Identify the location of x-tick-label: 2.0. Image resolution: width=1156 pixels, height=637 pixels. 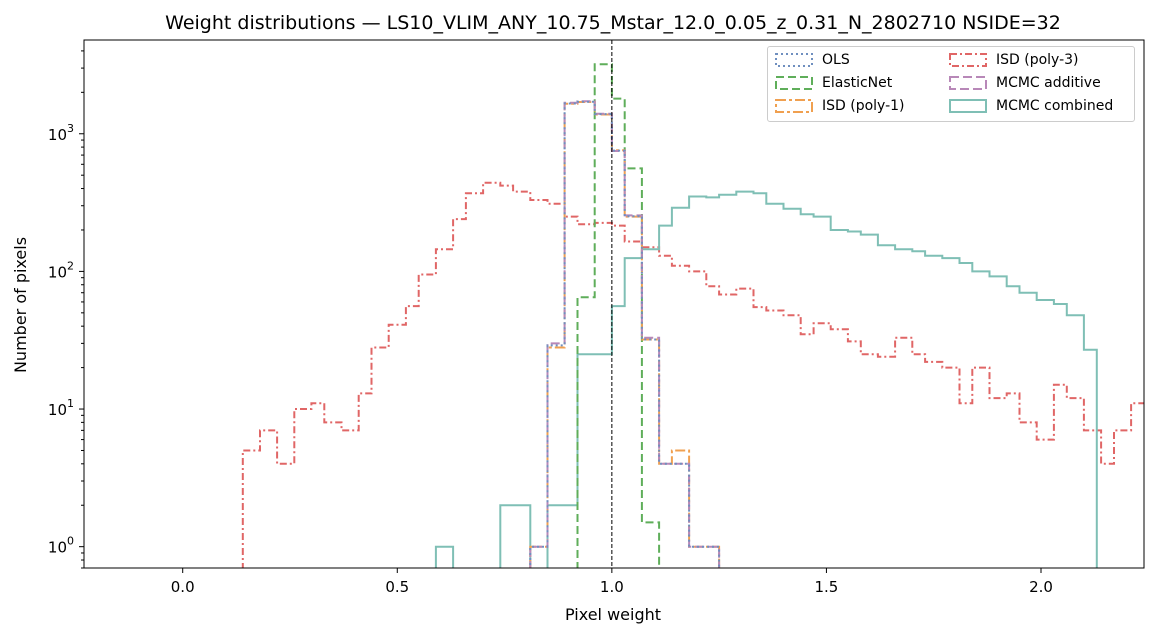
(1041, 587).